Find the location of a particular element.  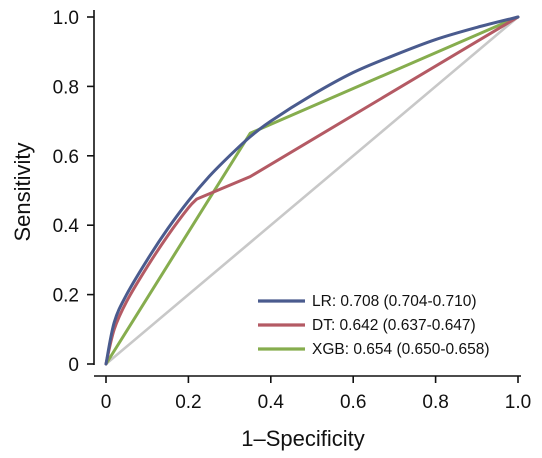

y-axis-title: Sensitivity is located at coordinates (22, 191).